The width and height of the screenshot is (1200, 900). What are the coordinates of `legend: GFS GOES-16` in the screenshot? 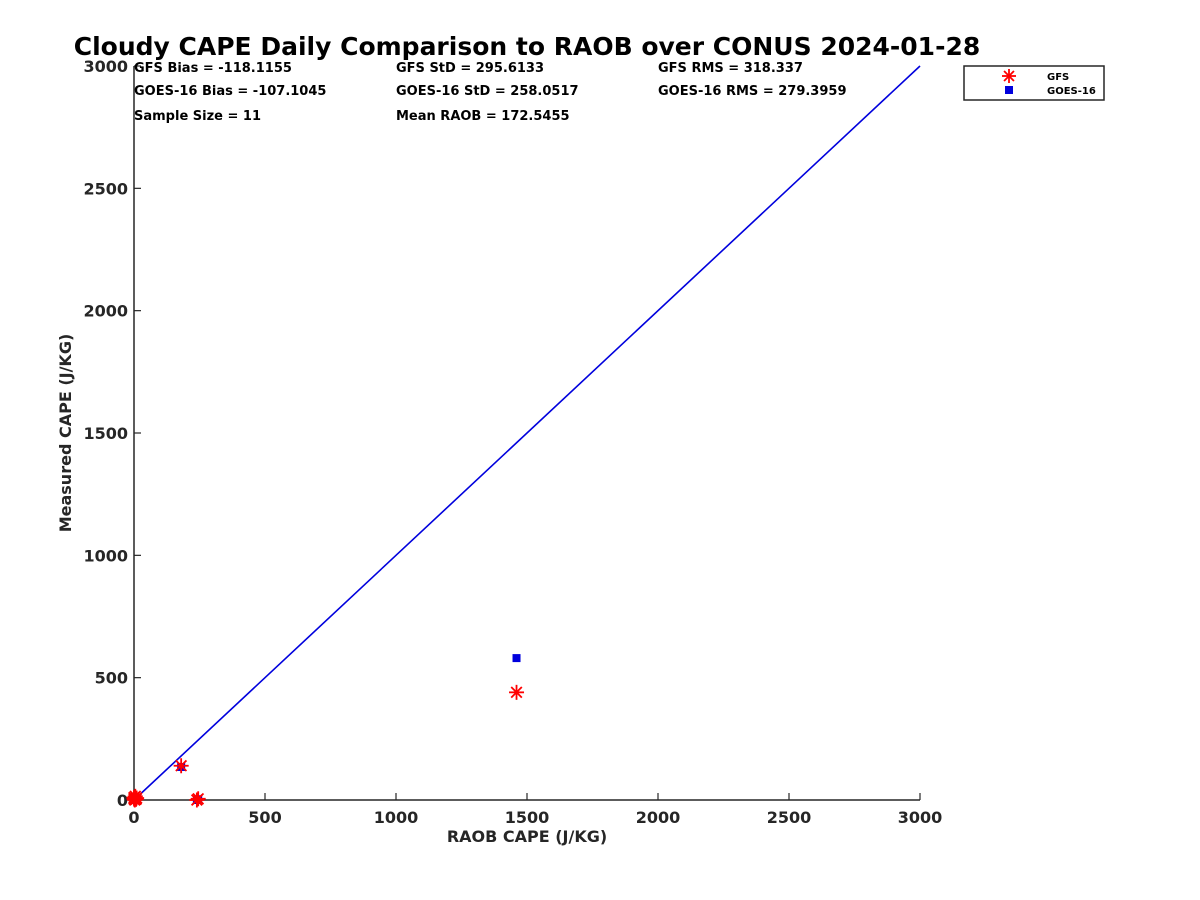 It's located at (1034, 83).